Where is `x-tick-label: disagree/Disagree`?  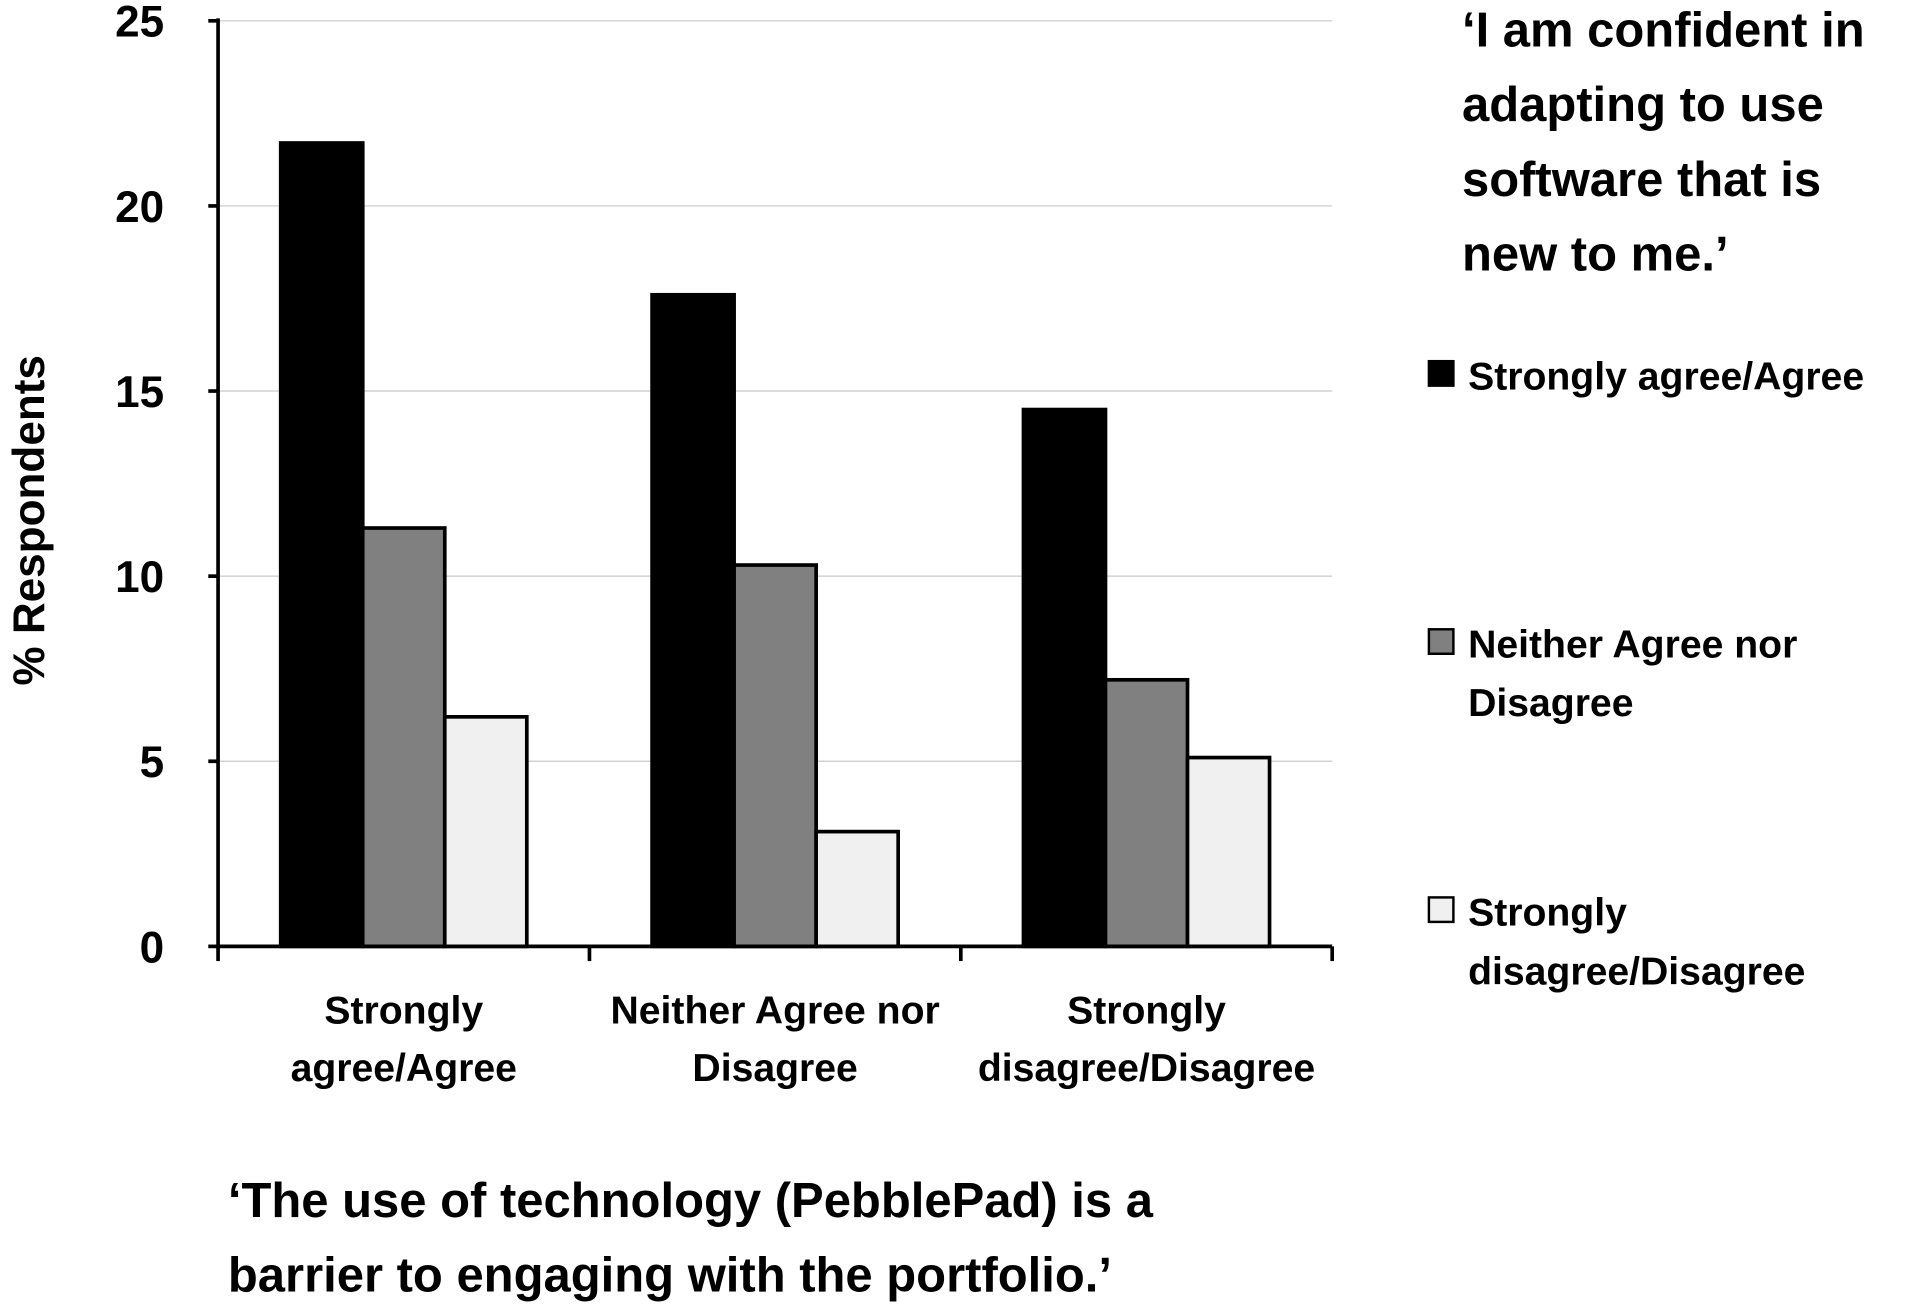 x-tick-label: disagree/Disagree is located at coordinates (1146, 1068).